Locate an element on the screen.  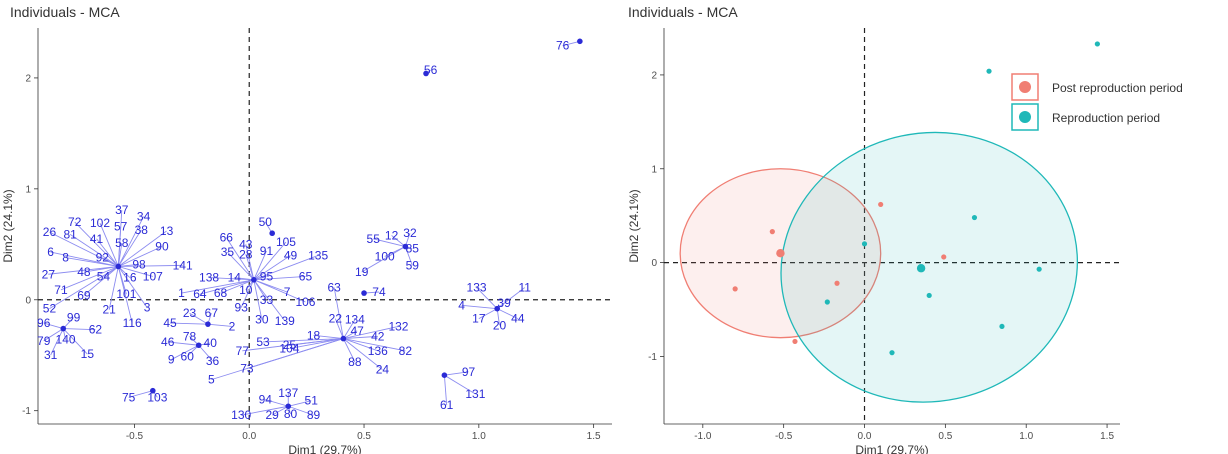
individual-label: 44 is located at coordinates (518, 319).